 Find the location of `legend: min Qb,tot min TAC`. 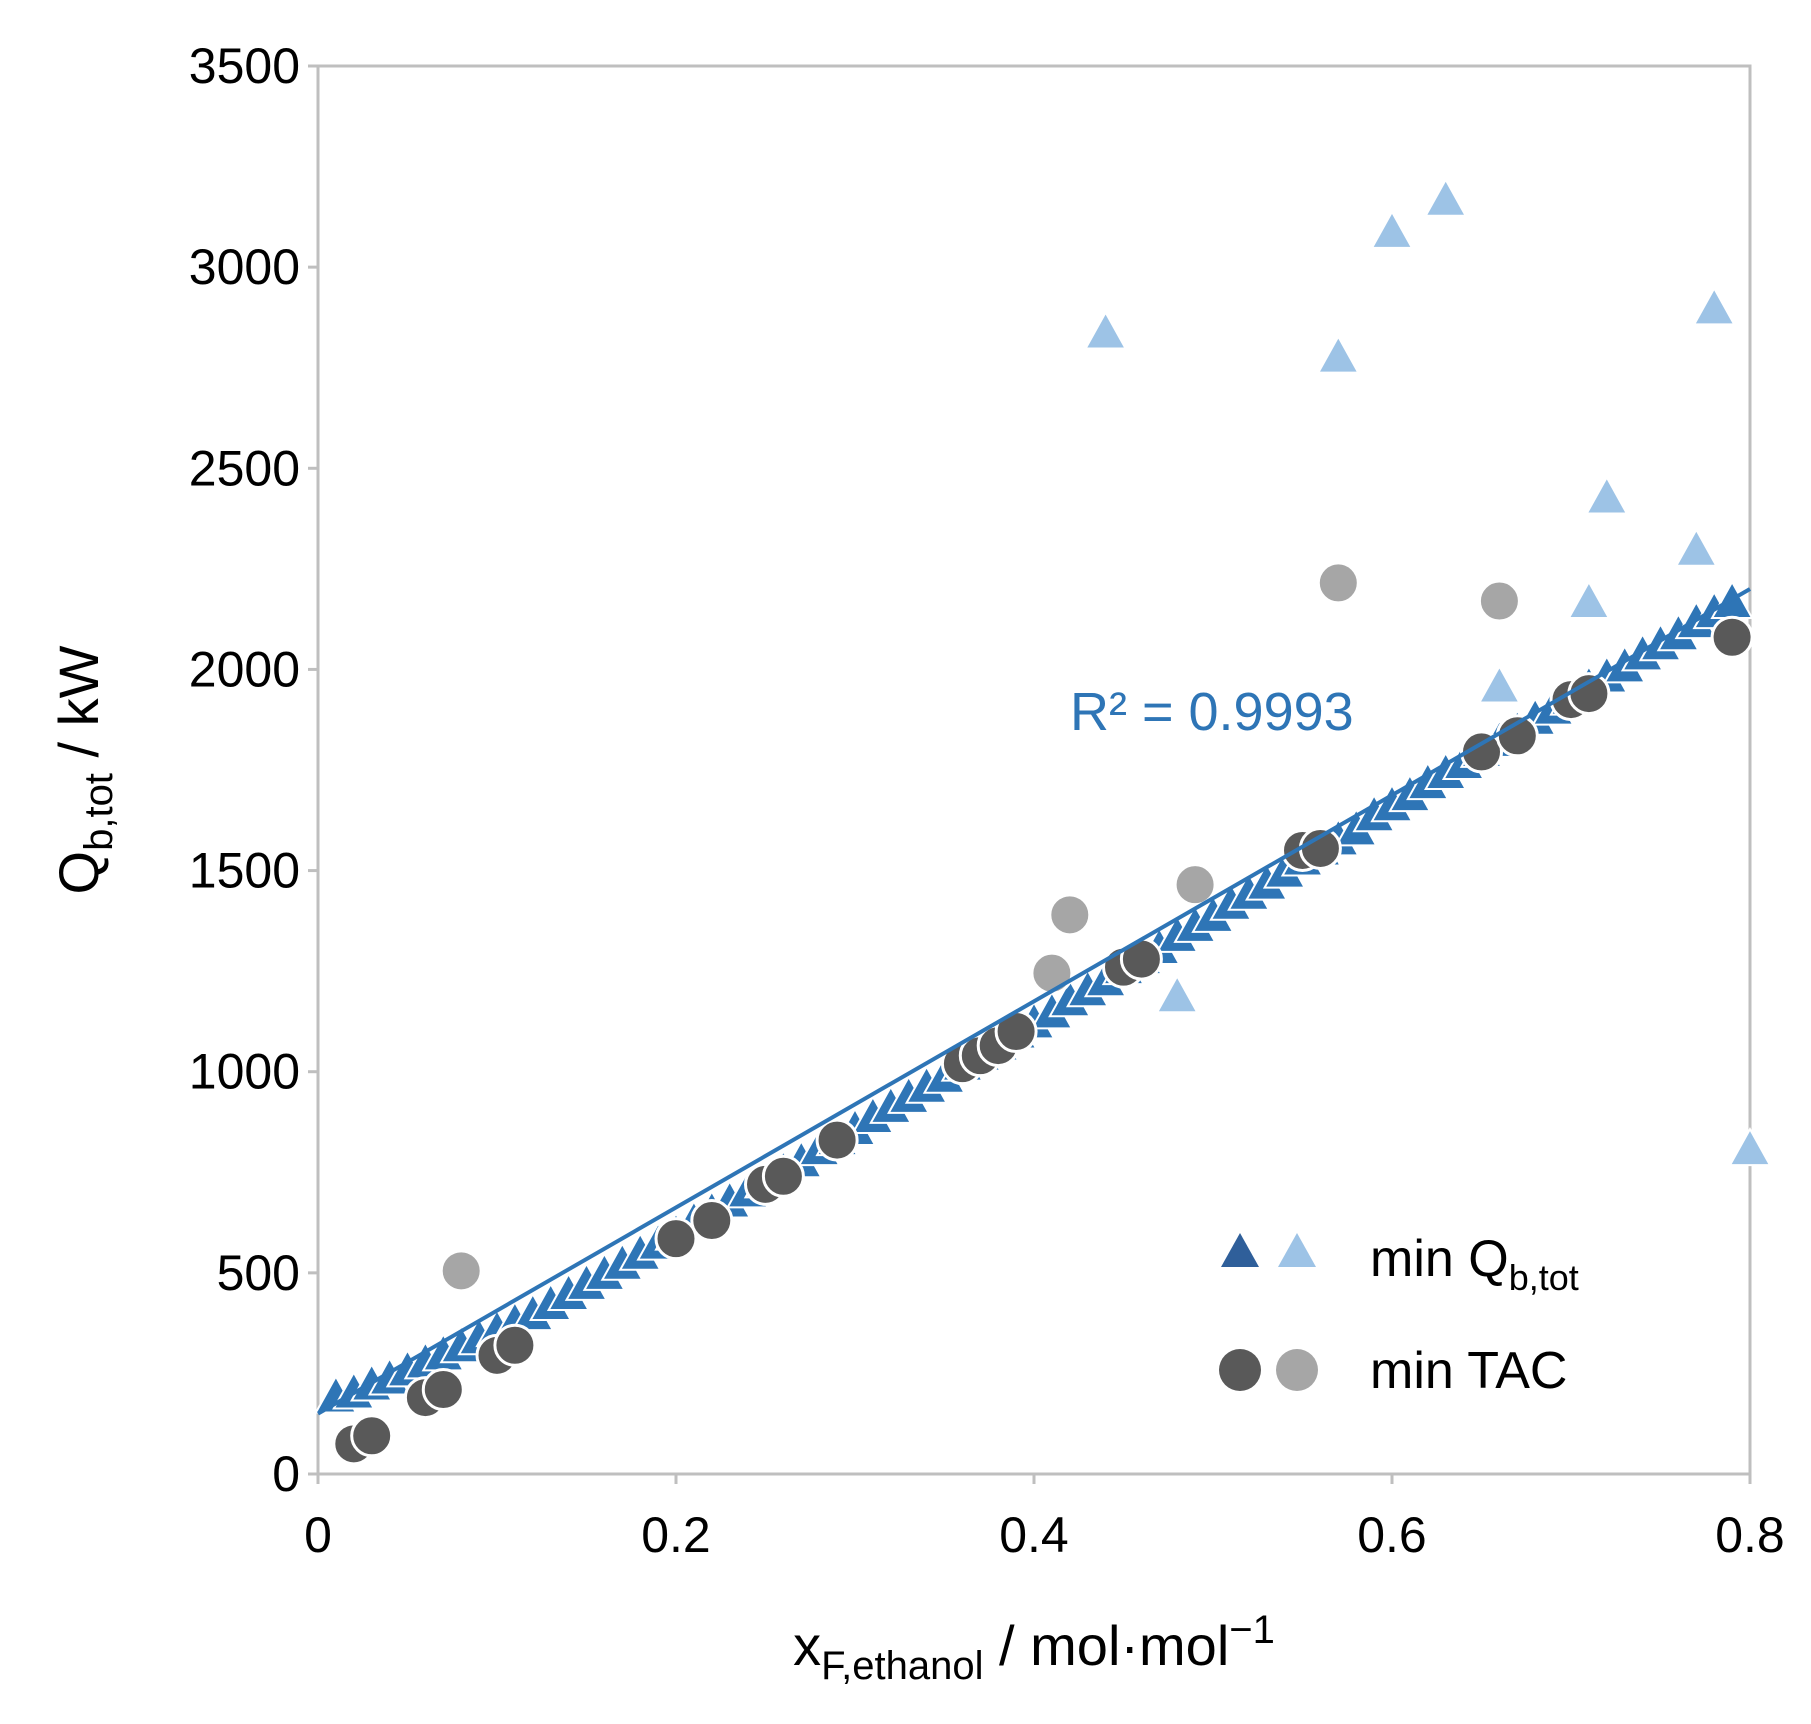

legend: min Qb,tot min TAC is located at coordinates (1399, 1315).